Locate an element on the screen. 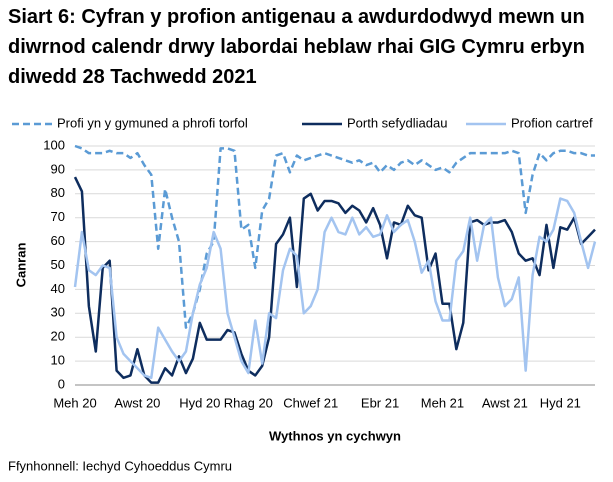 The width and height of the screenshot is (613, 482). x-tick-label: Meh 20 is located at coordinates (74, 402).